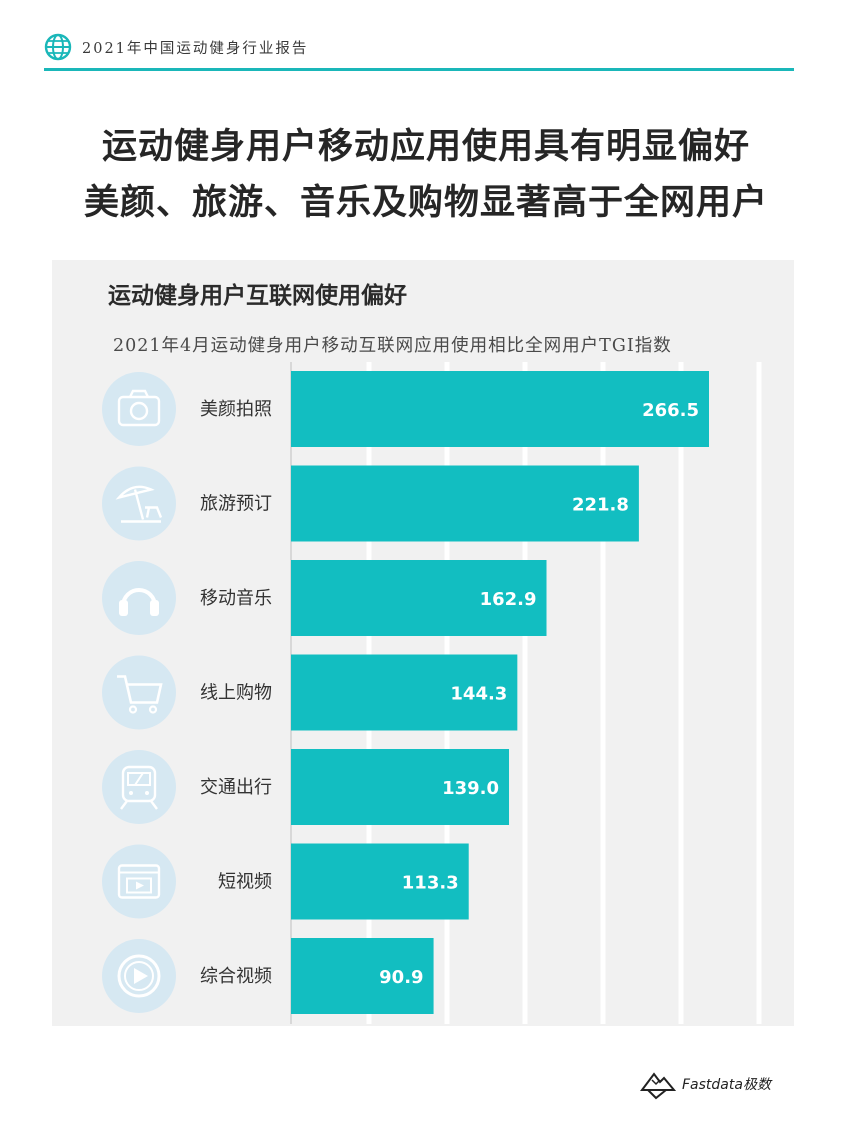 The width and height of the screenshot is (852, 1136). I want to click on chart-title: 运动健身用户互联网使用偏好, so click(257, 296).